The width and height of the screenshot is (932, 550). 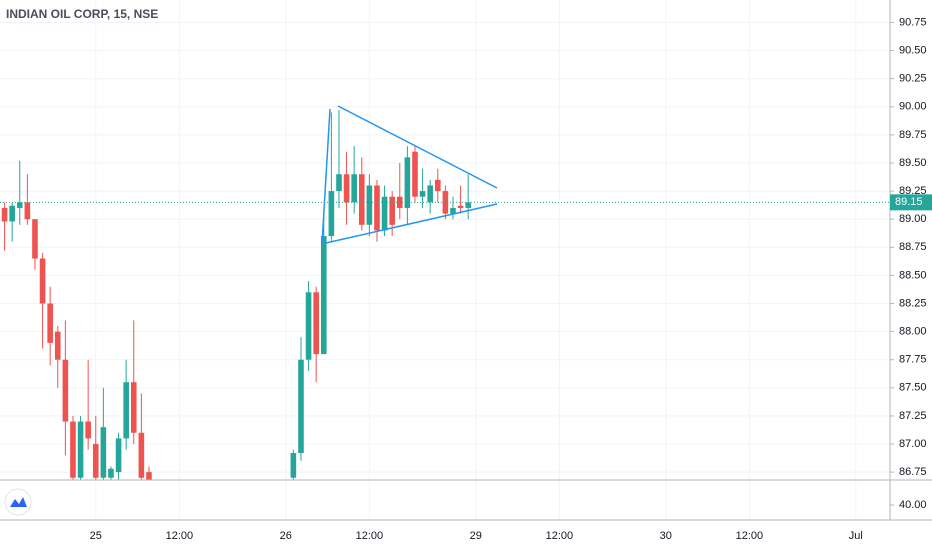 I want to click on chart-title: INDIAN OIL CORP, 15, NSE, so click(x=82, y=14).